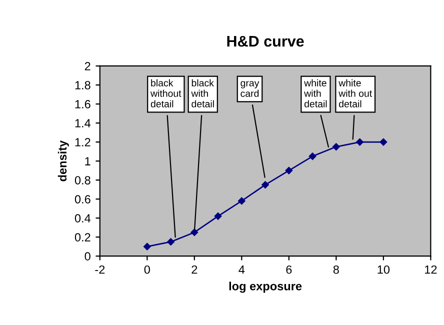 The height and width of the screenshot is (325, 444). Describe the element at coordinates (82, 104) in the screenshot. I see `y-tick-label: 1.6` at that location.